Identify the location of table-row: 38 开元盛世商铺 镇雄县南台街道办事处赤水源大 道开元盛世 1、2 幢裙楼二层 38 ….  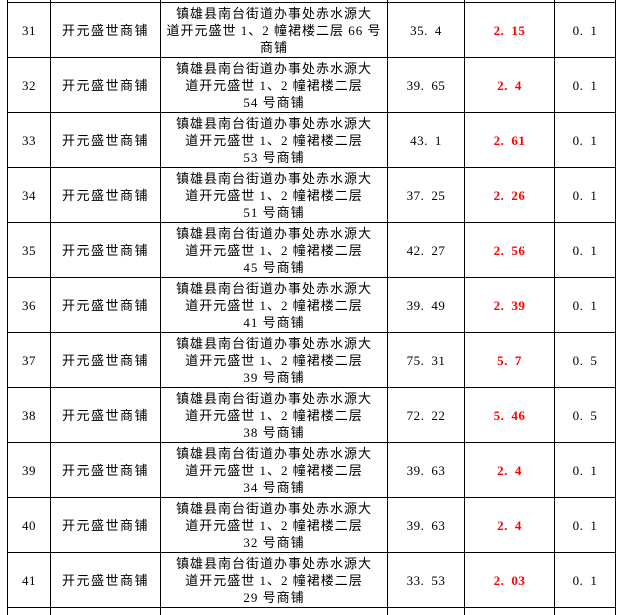
(311, 415).